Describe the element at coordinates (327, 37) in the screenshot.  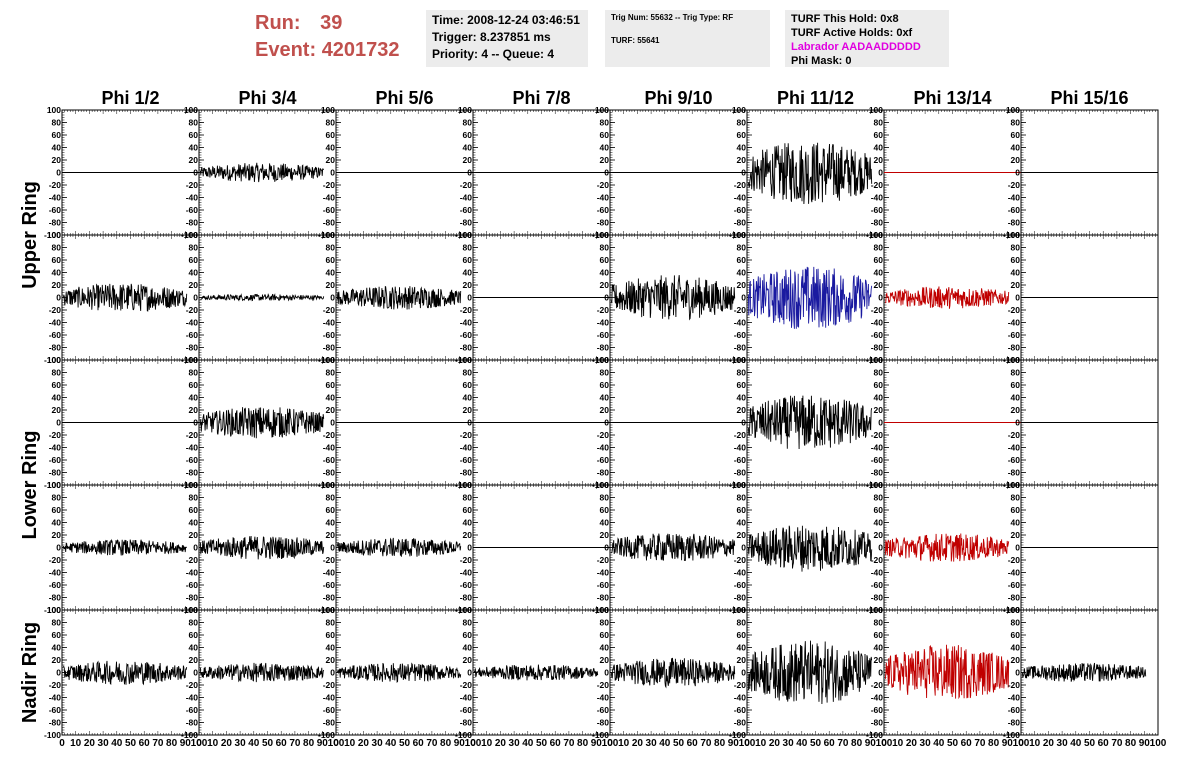
I see `run-event-info: Run: 39 Event: 4201732` at that location.